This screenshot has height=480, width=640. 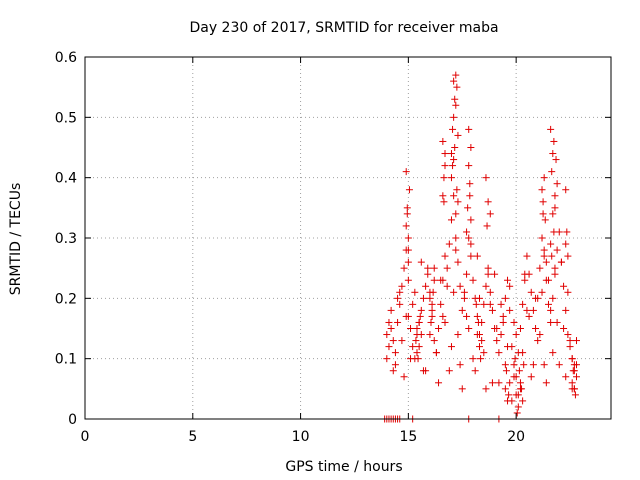 I want to click on y-tick-label: 0.5, so click(x=66, y=118).